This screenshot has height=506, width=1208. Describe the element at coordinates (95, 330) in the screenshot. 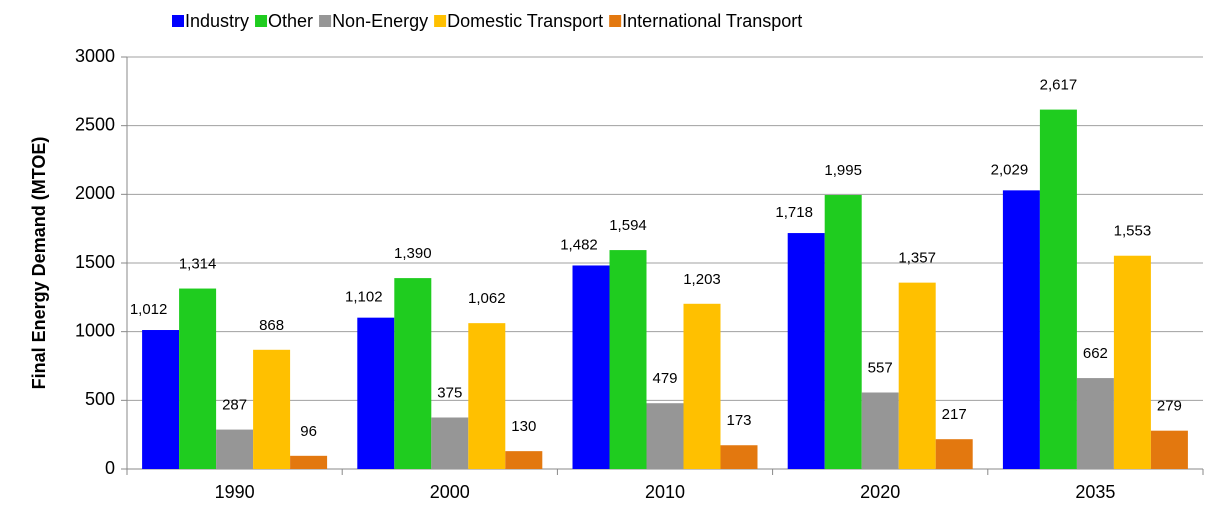

I see `y-tick-label: 1000` at that location.